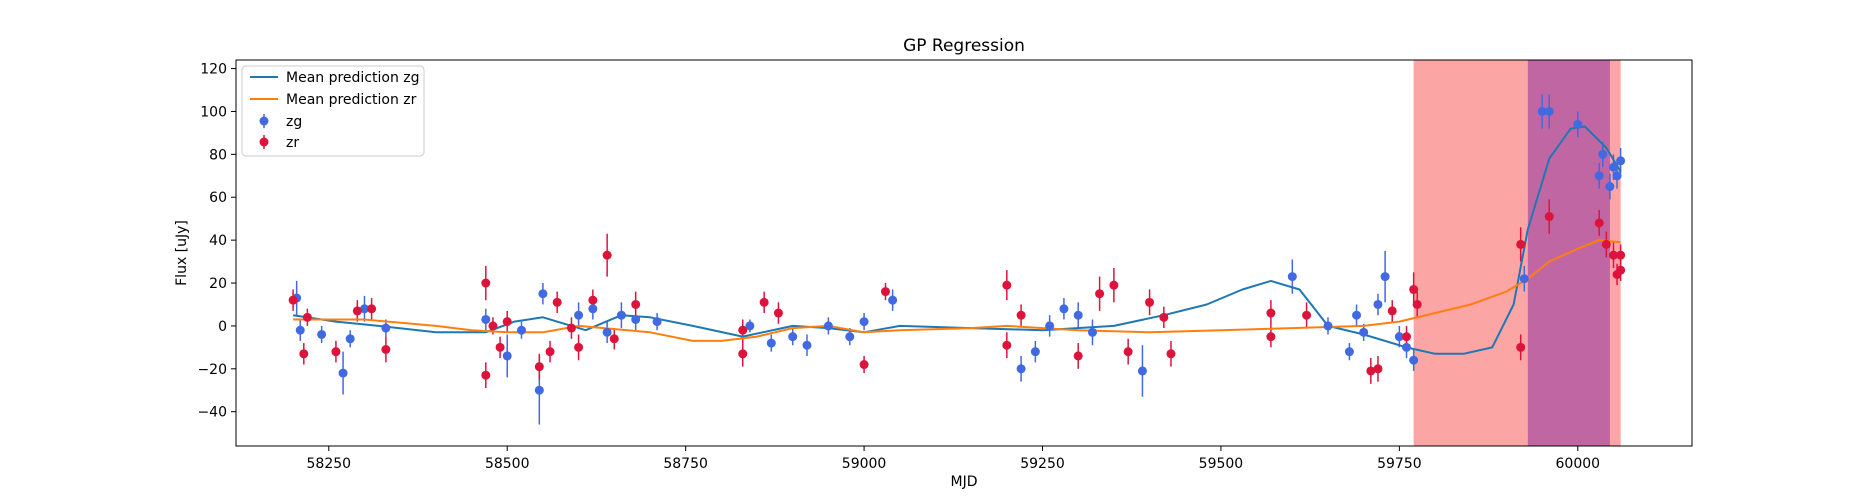  I want to click on legend-label-zr: zr, so click(292, 143).